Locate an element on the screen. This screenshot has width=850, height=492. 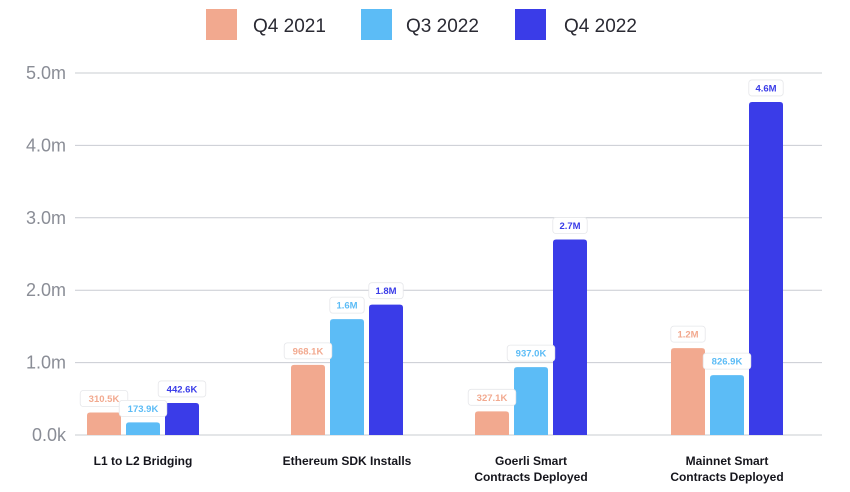
data-label: 1.8M is located at coordinates (385, 291).